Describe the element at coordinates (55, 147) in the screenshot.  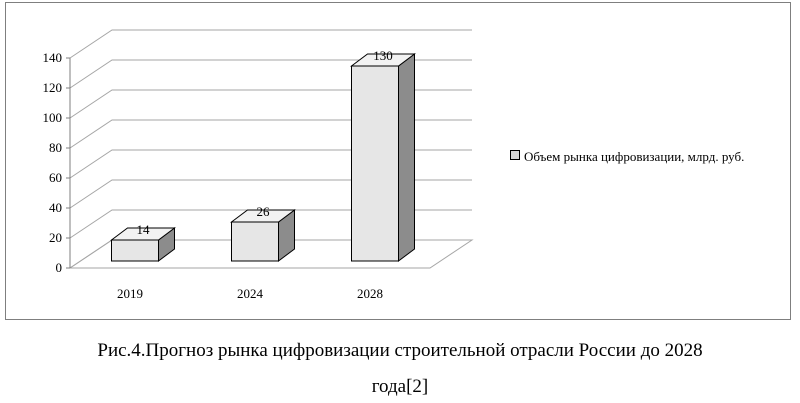
I see `y-tick-label: 80` at that location.